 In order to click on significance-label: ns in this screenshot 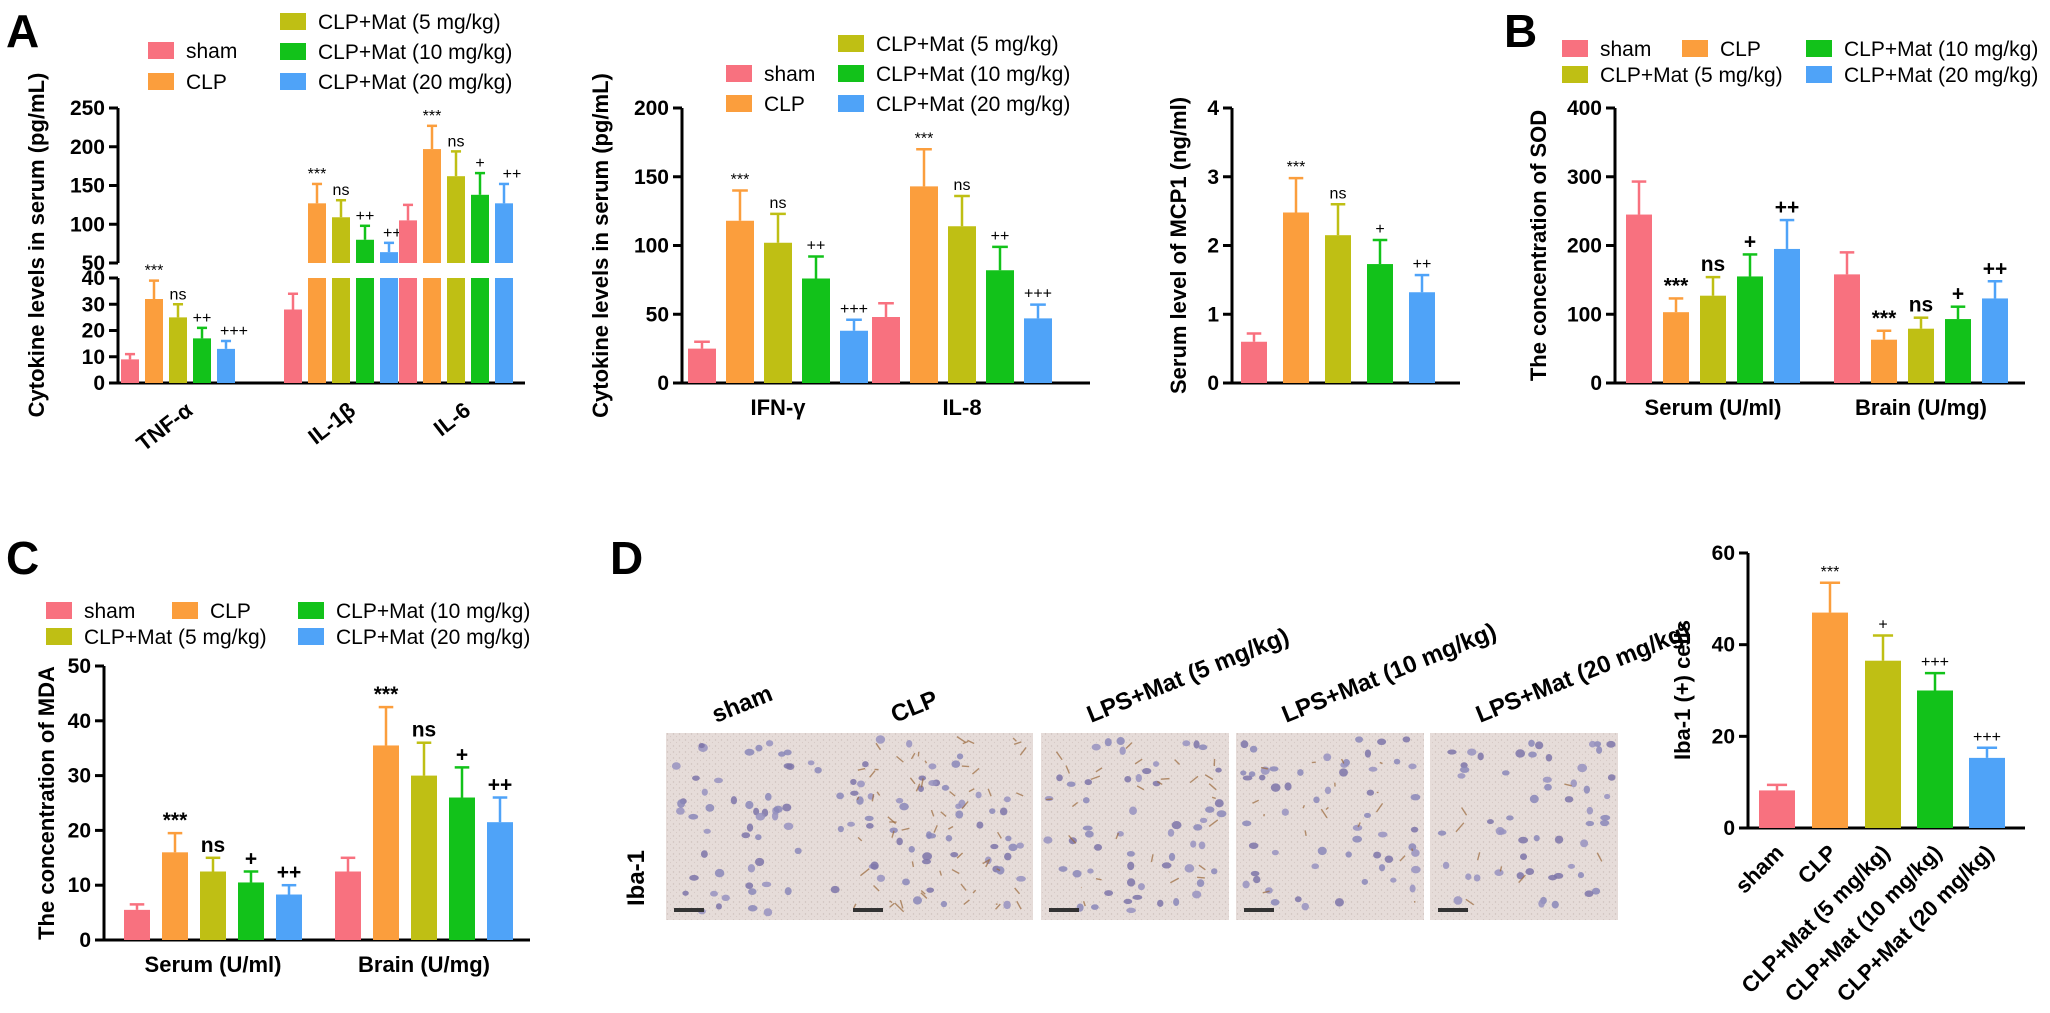, I will do `click(1713, 264)`.